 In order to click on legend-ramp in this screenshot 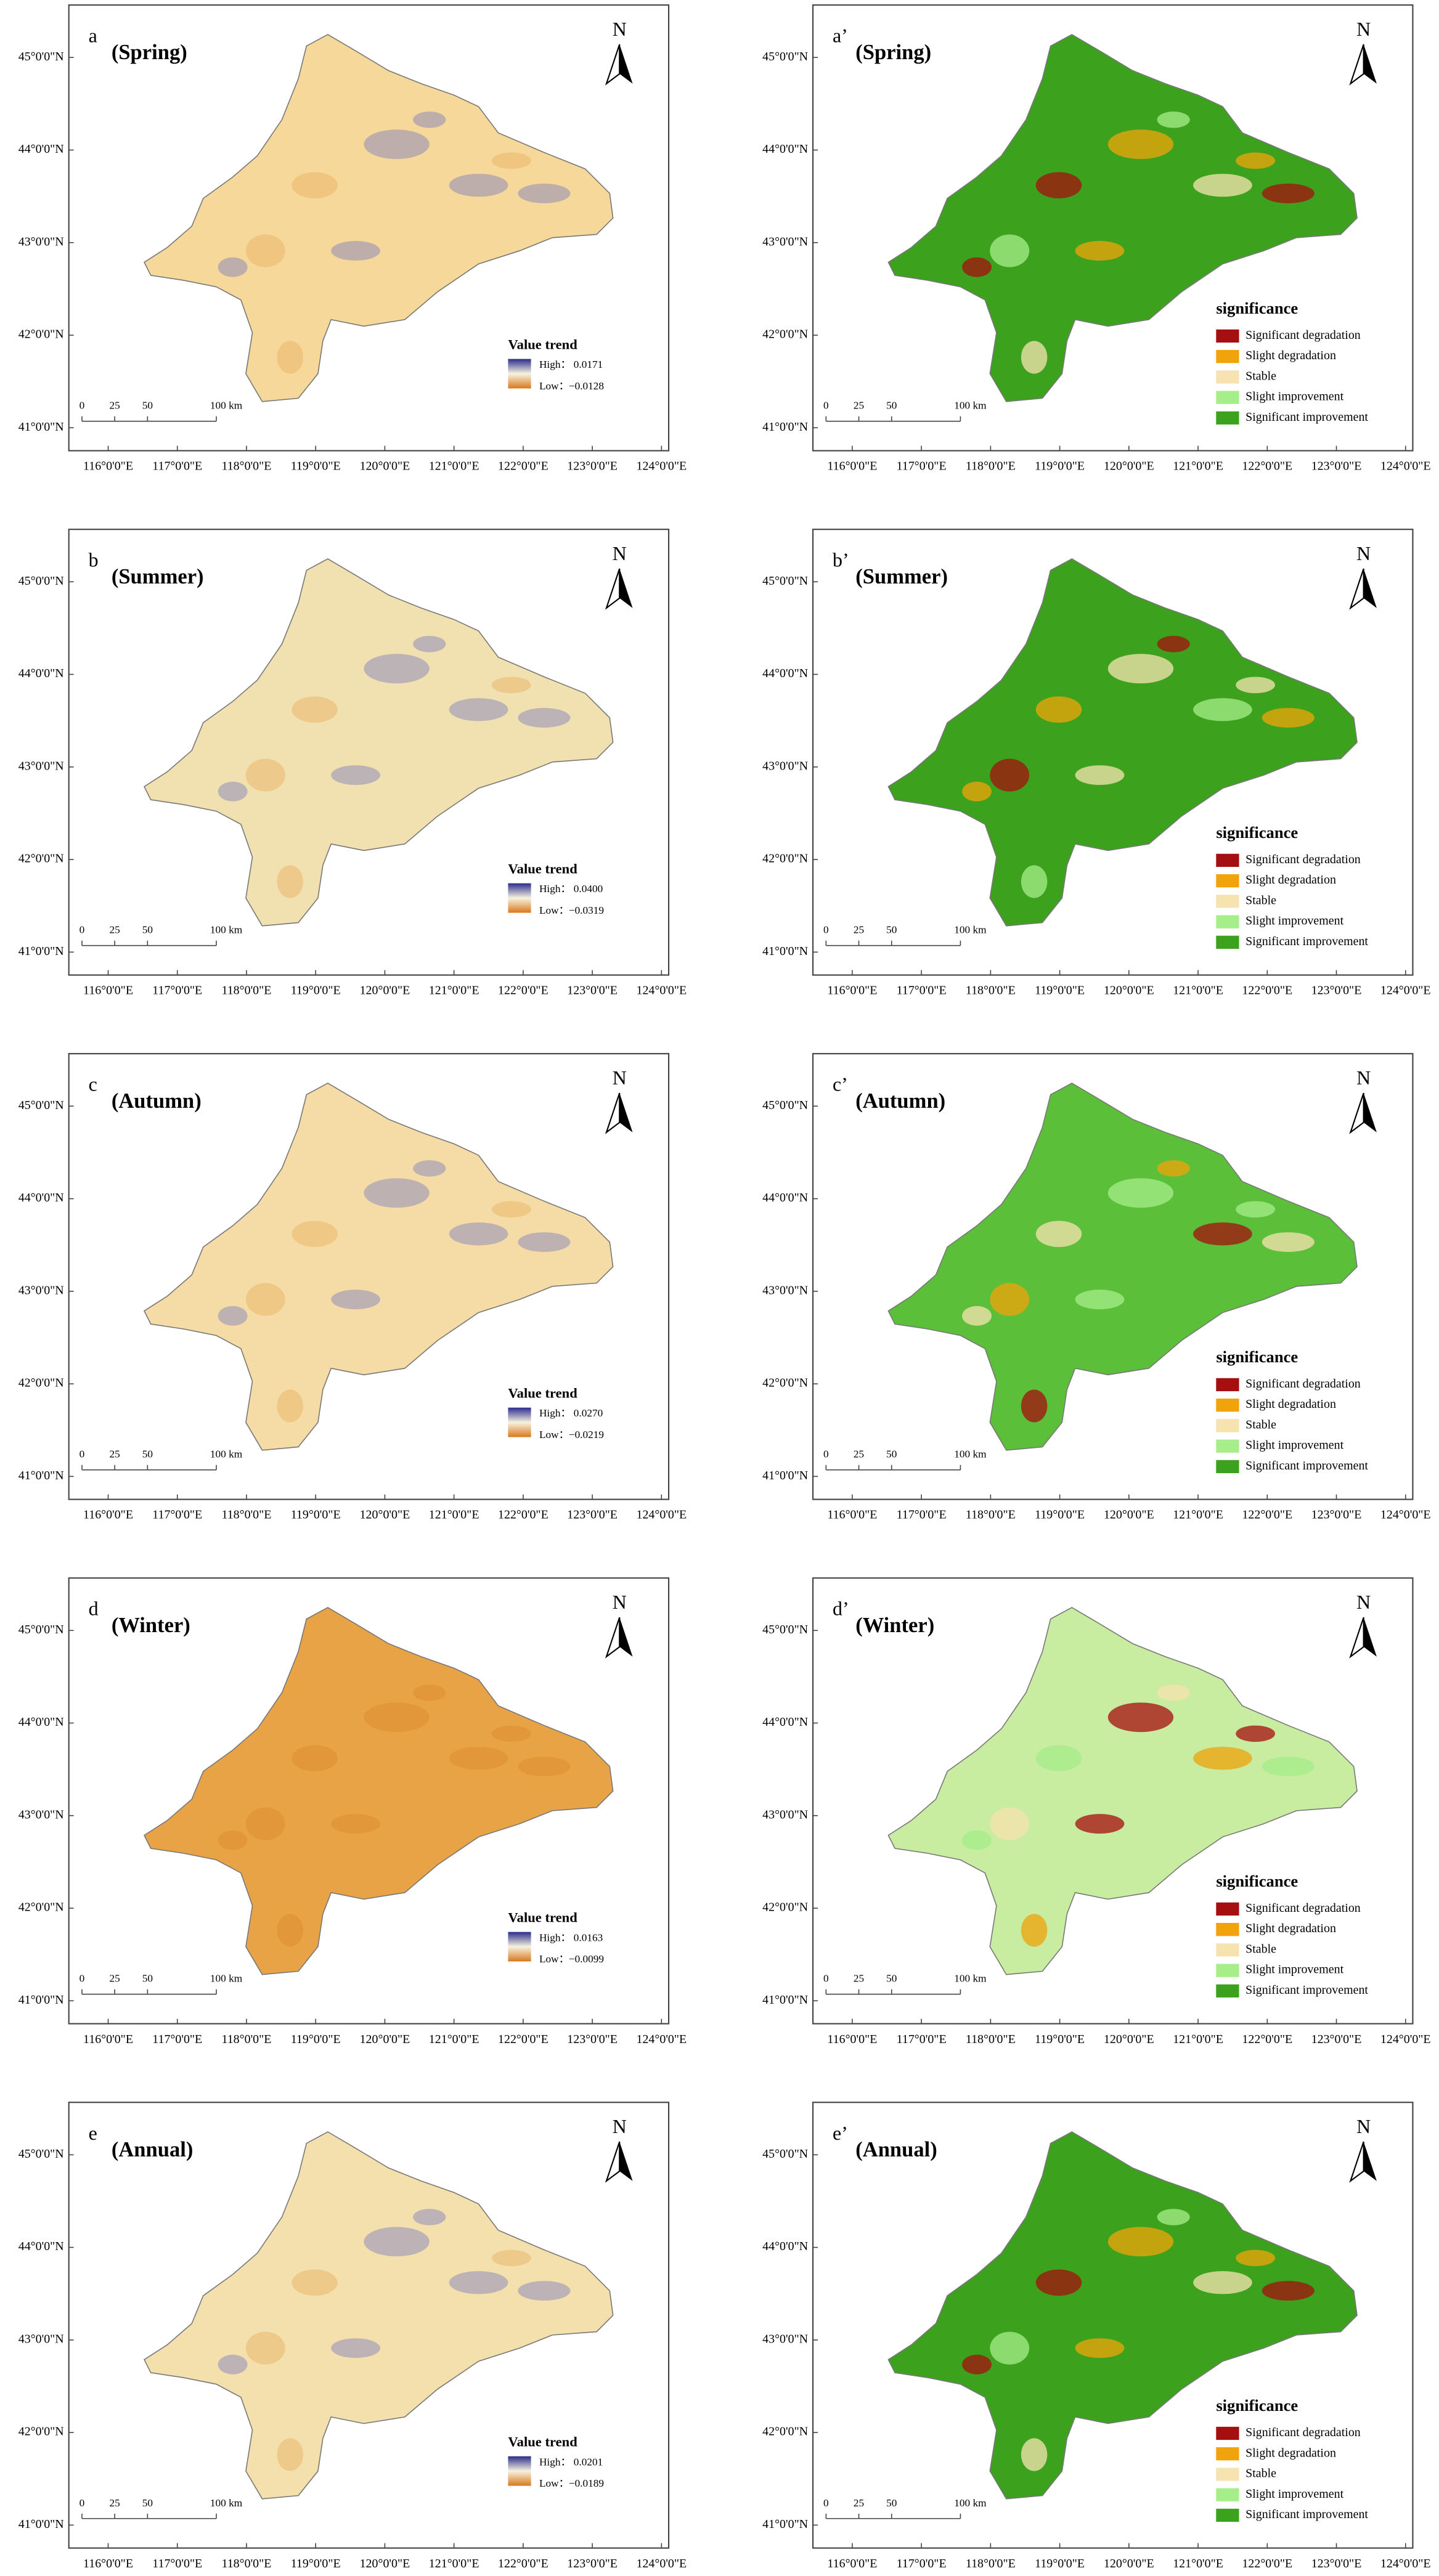, I will do `click(519, 898)`.